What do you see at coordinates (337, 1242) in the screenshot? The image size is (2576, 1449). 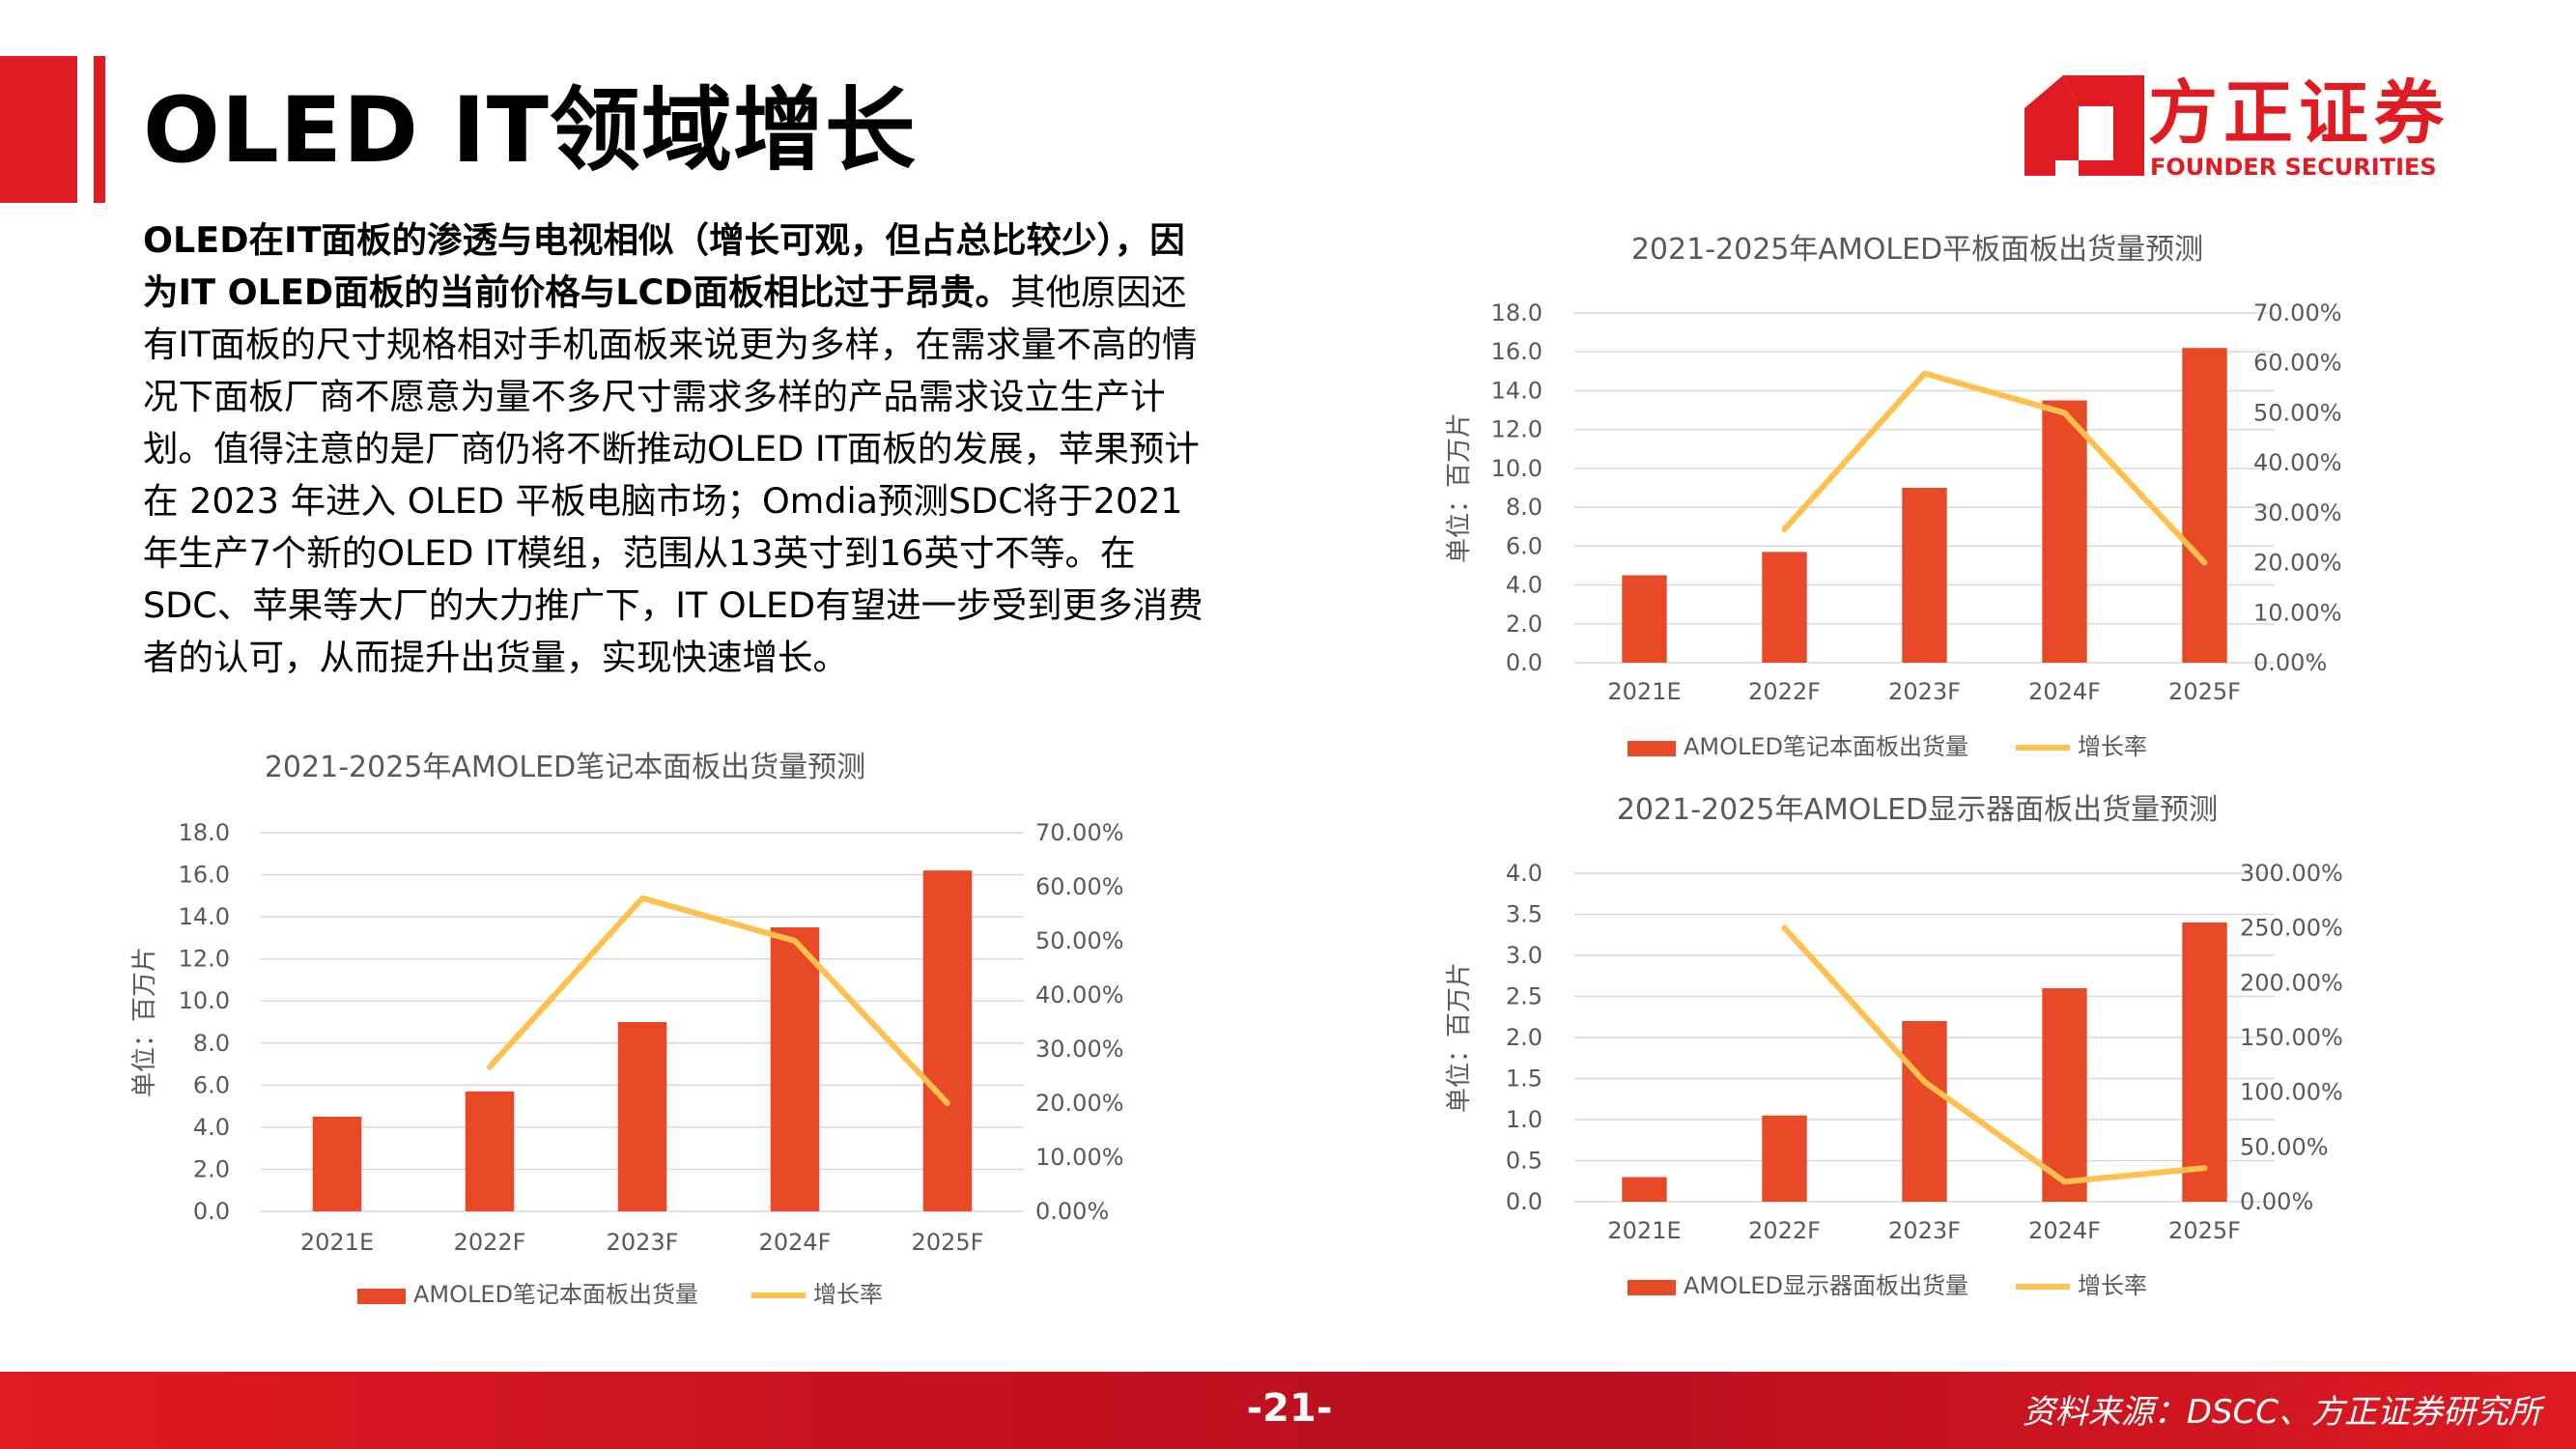 I see `notebook-x-tick-label: 2021E` at bounding box center [337, 1242].